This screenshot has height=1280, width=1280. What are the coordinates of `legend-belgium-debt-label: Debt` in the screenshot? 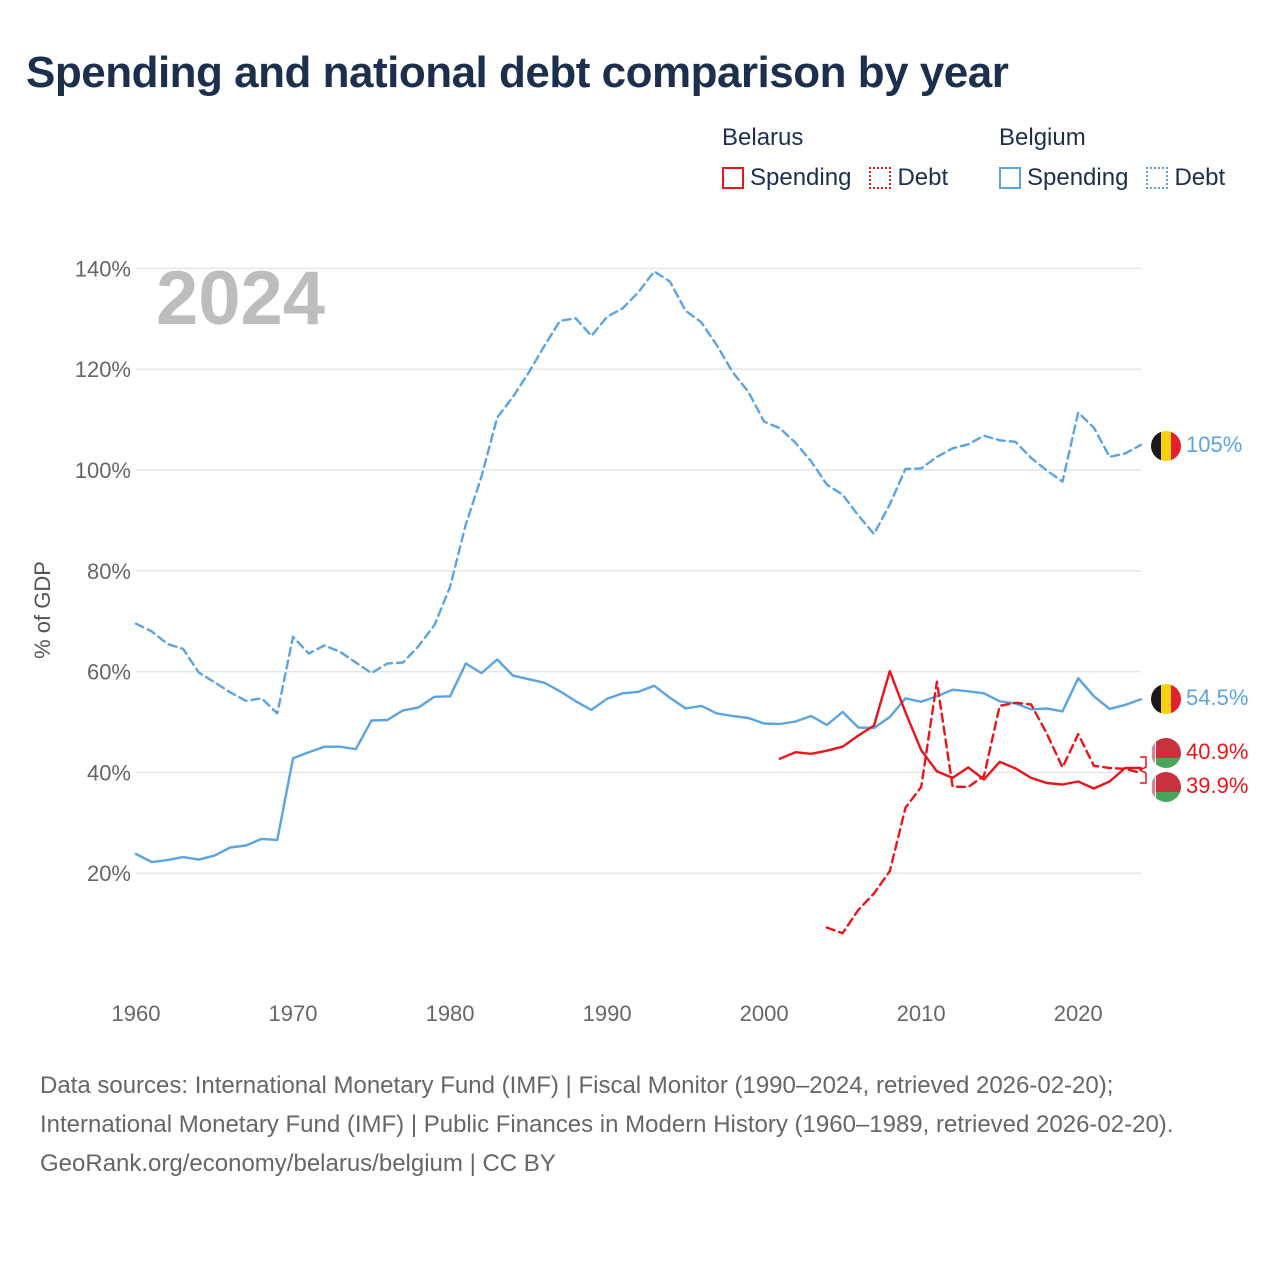 It's located at (1200, 177).